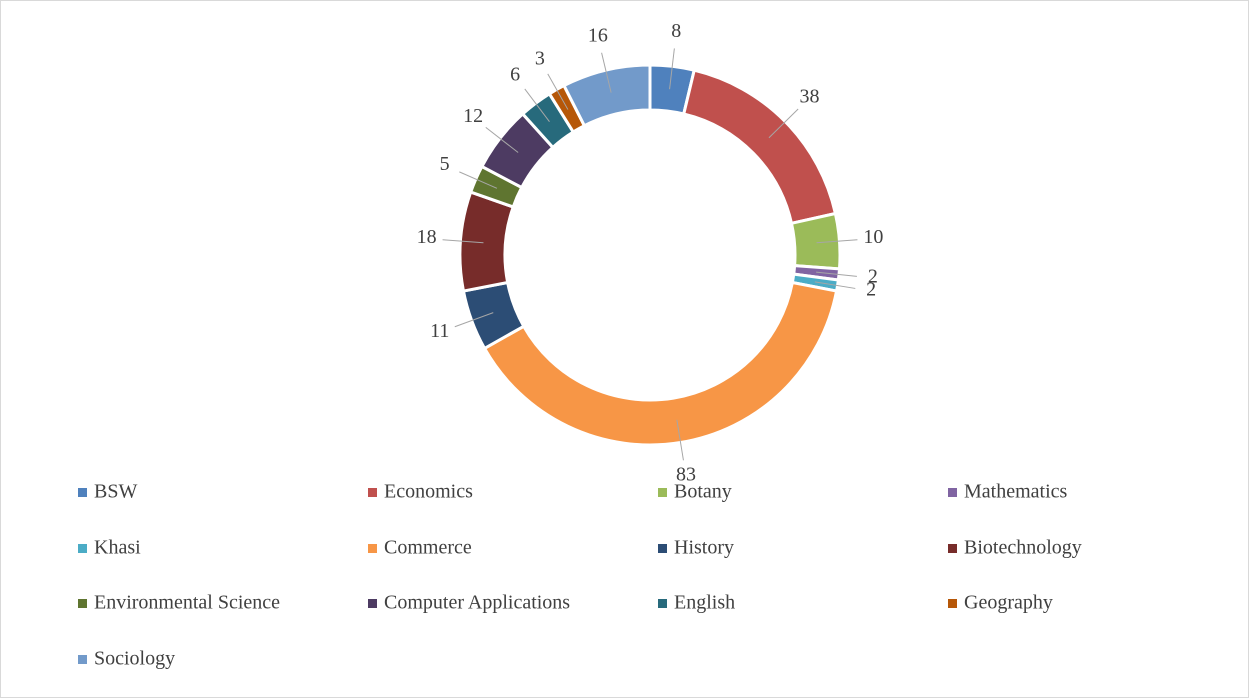 The image size is (1249, 698). Describe the element at coordinates (427, 237) in the screenshot. I see `data-label: 18` at that location.